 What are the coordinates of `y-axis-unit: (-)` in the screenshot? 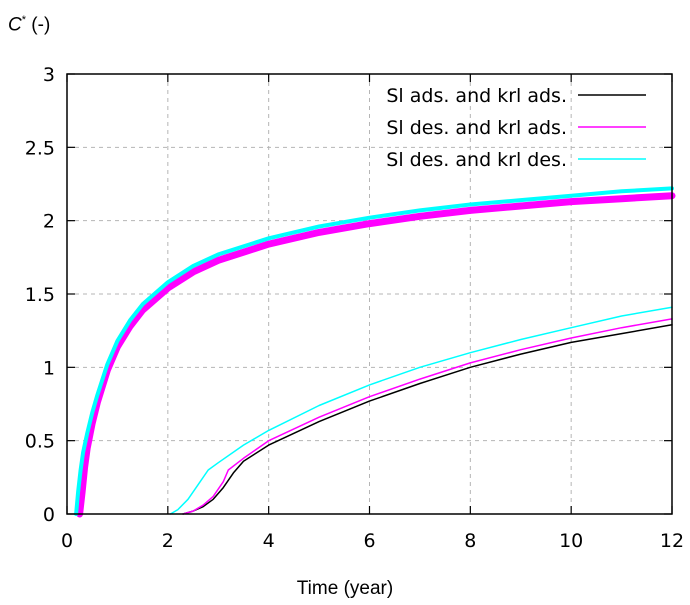 It's located at (38, 25).